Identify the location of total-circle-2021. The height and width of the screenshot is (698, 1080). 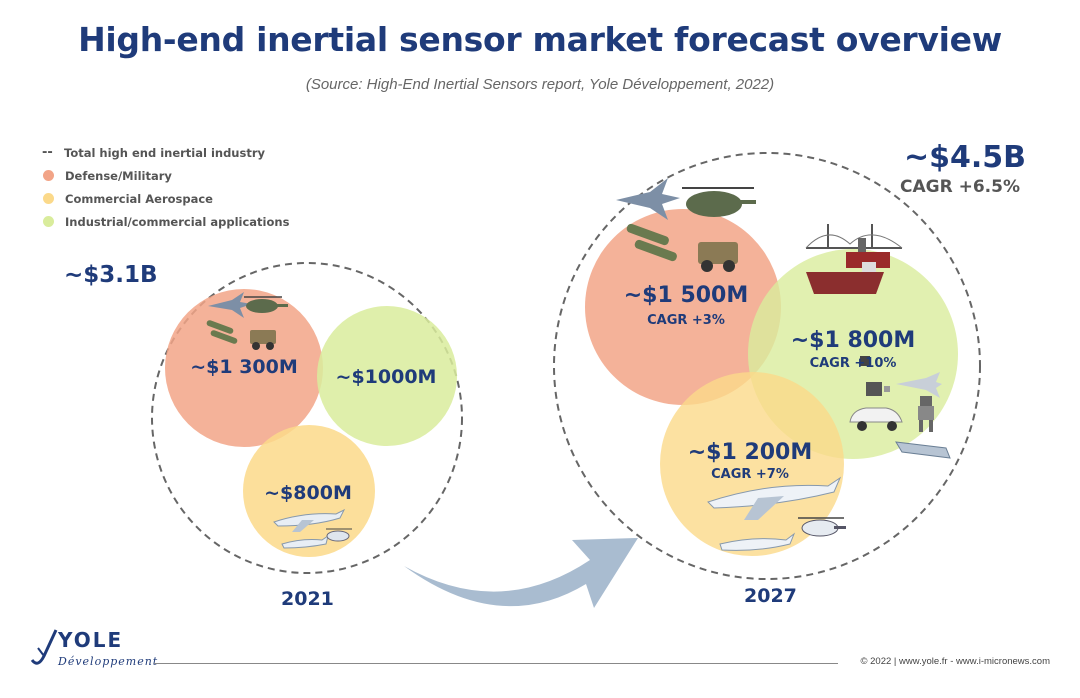
(307, 418).